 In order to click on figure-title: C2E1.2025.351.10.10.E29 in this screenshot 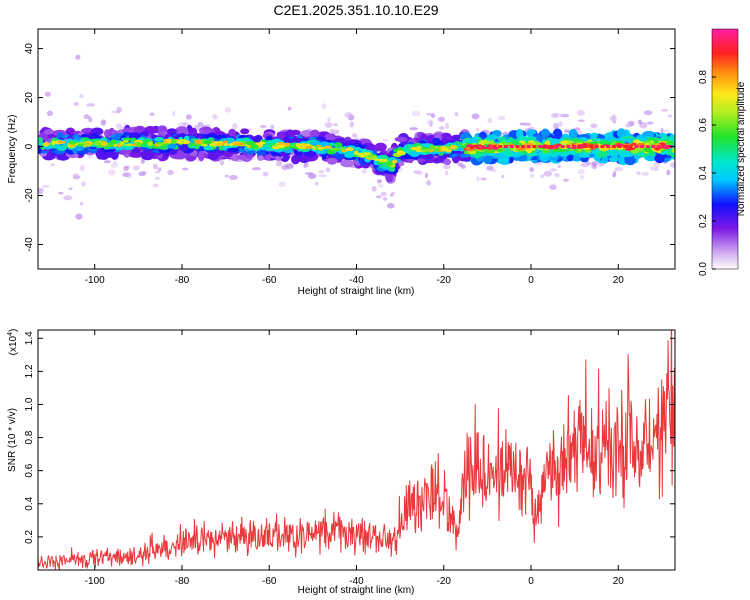, I will do `click(355, 10)`.